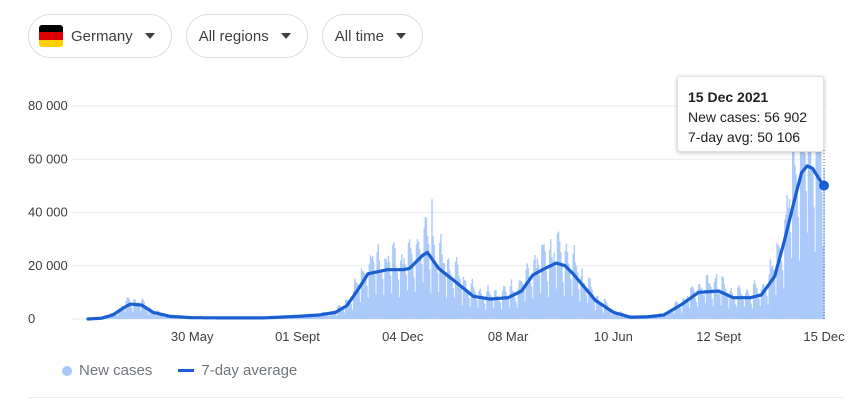  What do you see at coordinates (403, 336) in the screenshot?
I see `x-tick-label: 04 Dec` at bounding box center [403, 336].